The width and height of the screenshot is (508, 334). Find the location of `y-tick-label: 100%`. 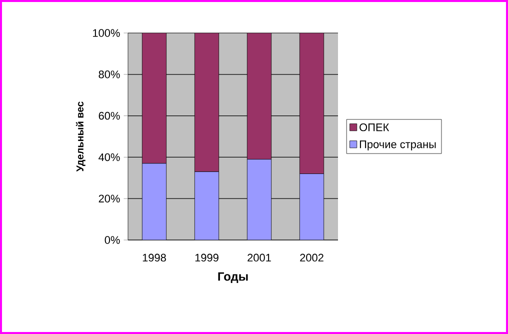

y-tick-label: 100% is located at coordinates (106, 33).